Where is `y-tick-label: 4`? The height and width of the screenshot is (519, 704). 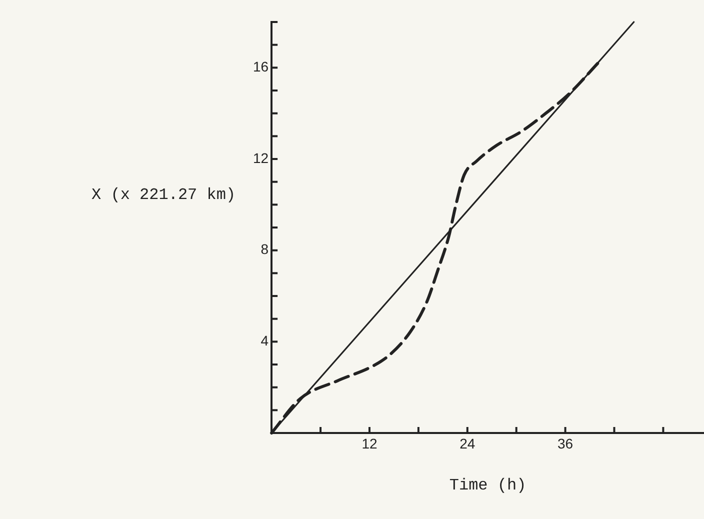 y-tick-label: 4 is located at coordinates (264, 340).